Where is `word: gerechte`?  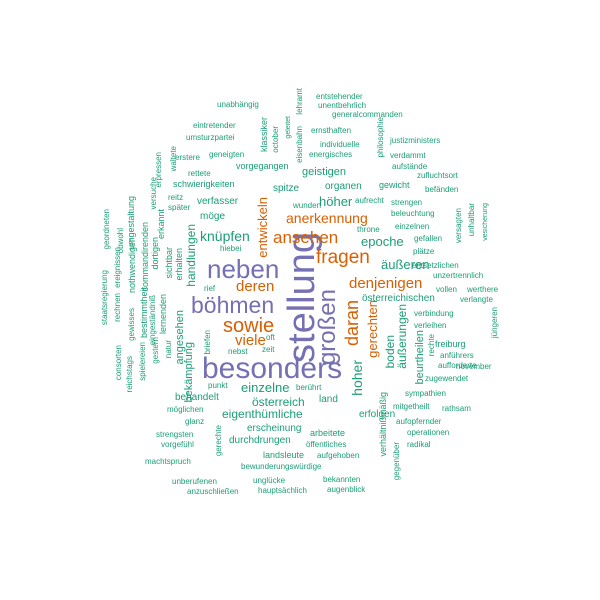 word: gerechte is located at coordinates (218, 441).